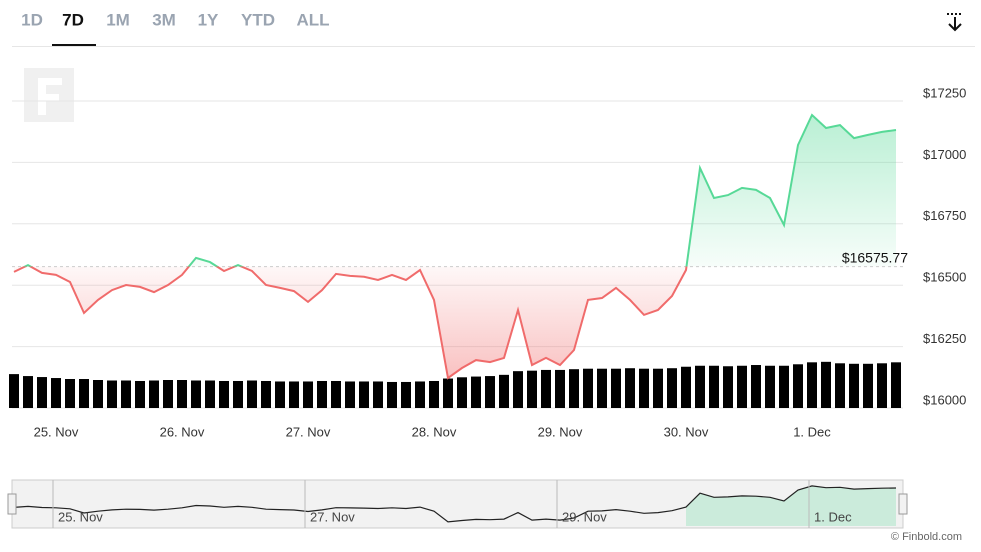 The width and height of the screenshot is (981, 552). What do you see at coordinates (955, 22) in the screenshot?
I see `download-icon` at bounding box center [955, 22].